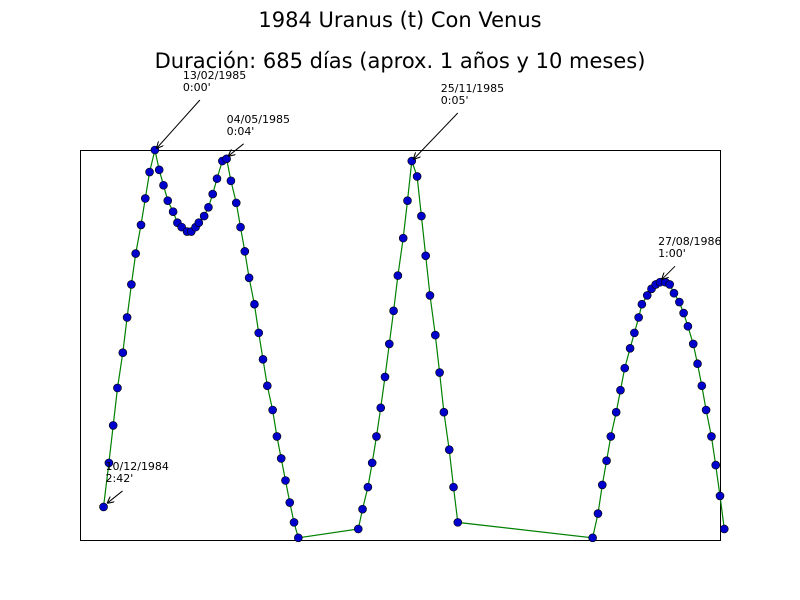  Describe the element at coordinates (137, 466) in the screenshot. I see `annotation-date: 10/12/1984` at that location.